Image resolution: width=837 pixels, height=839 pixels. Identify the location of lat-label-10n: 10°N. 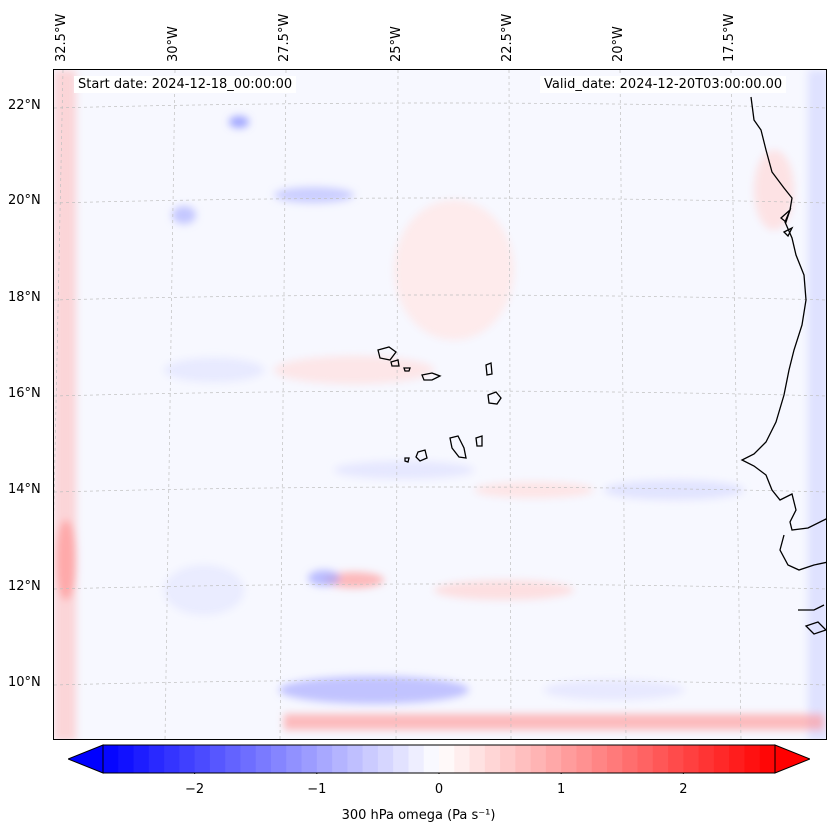
(24, 682).